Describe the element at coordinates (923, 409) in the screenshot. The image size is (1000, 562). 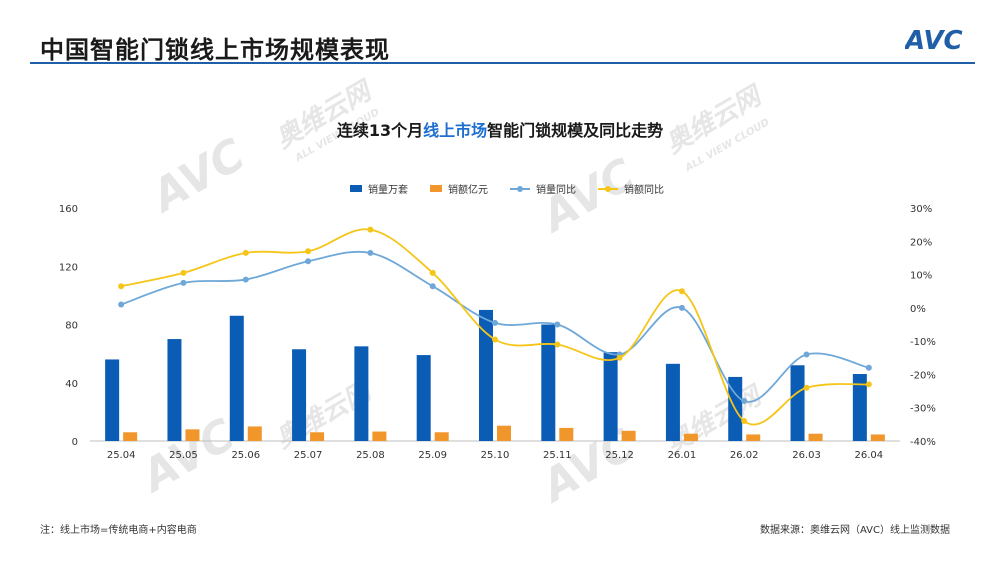
I see `y-right-tick-label: -30%` at that location.